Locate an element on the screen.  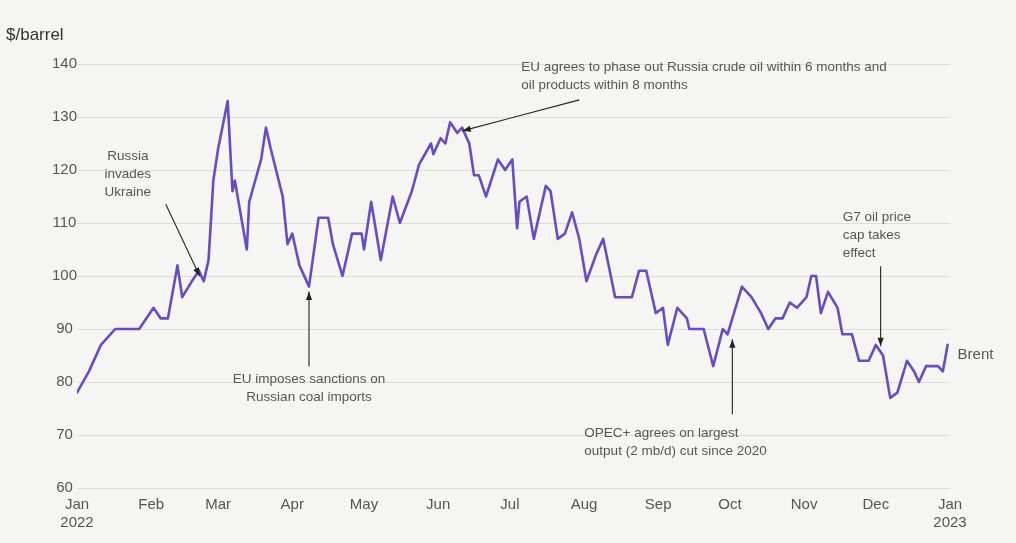
x-tick-label: Apr is located at coordinates (292, 504).